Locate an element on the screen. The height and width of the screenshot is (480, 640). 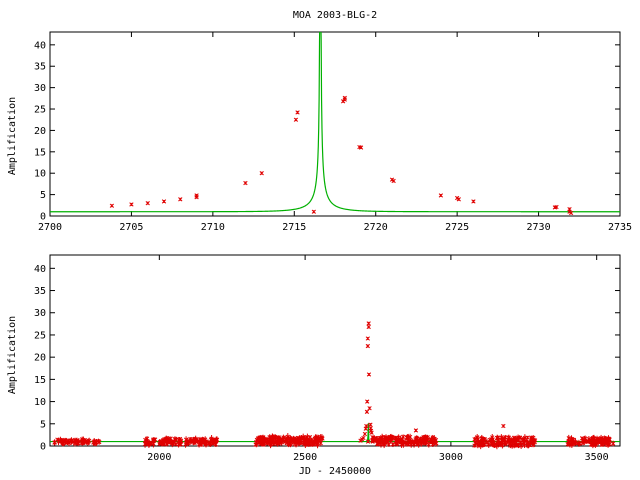
top-xtick-label: 2720 is located at coordinates (376, 227).